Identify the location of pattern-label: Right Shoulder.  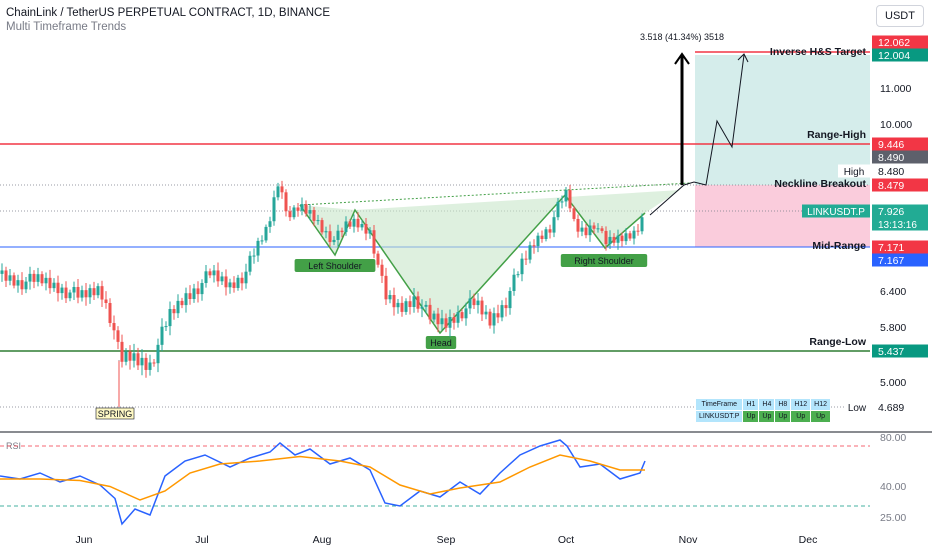
(604, 261).